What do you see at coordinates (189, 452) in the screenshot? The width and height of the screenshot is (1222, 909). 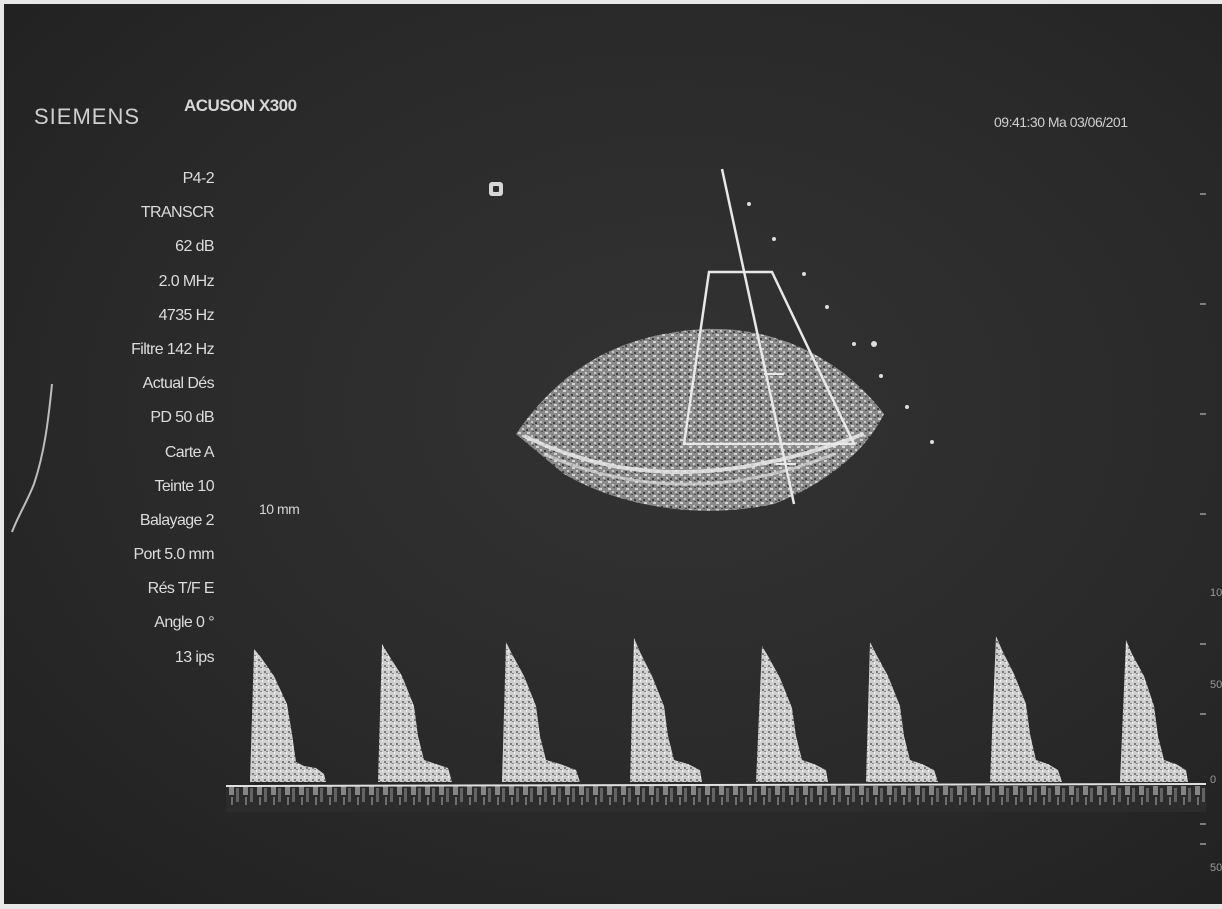 I see `param-map: Carte A` at bounding box center [189, 452].